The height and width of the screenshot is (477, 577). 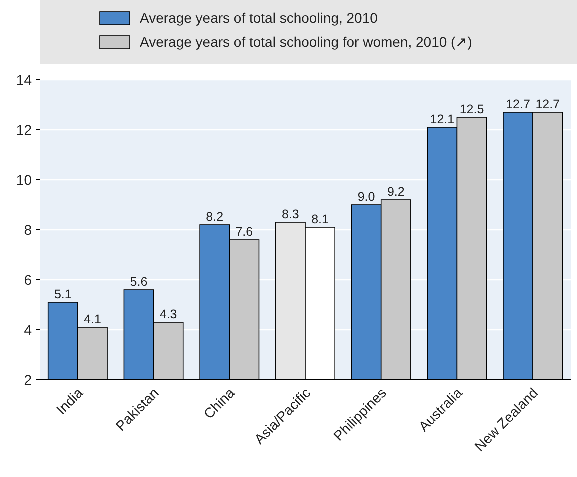 I want to click on data-label: 9.2, so click(x=396, y=192).